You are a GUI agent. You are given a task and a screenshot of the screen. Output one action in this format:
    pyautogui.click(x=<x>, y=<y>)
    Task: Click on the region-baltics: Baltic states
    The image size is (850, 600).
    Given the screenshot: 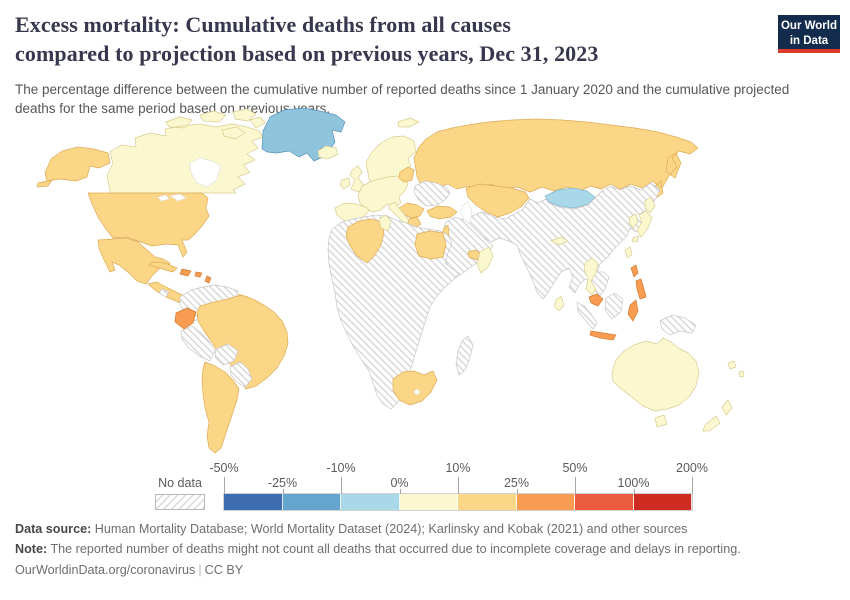 What is the action you would take?
    pyautogui.click(x=406, y=174)
    